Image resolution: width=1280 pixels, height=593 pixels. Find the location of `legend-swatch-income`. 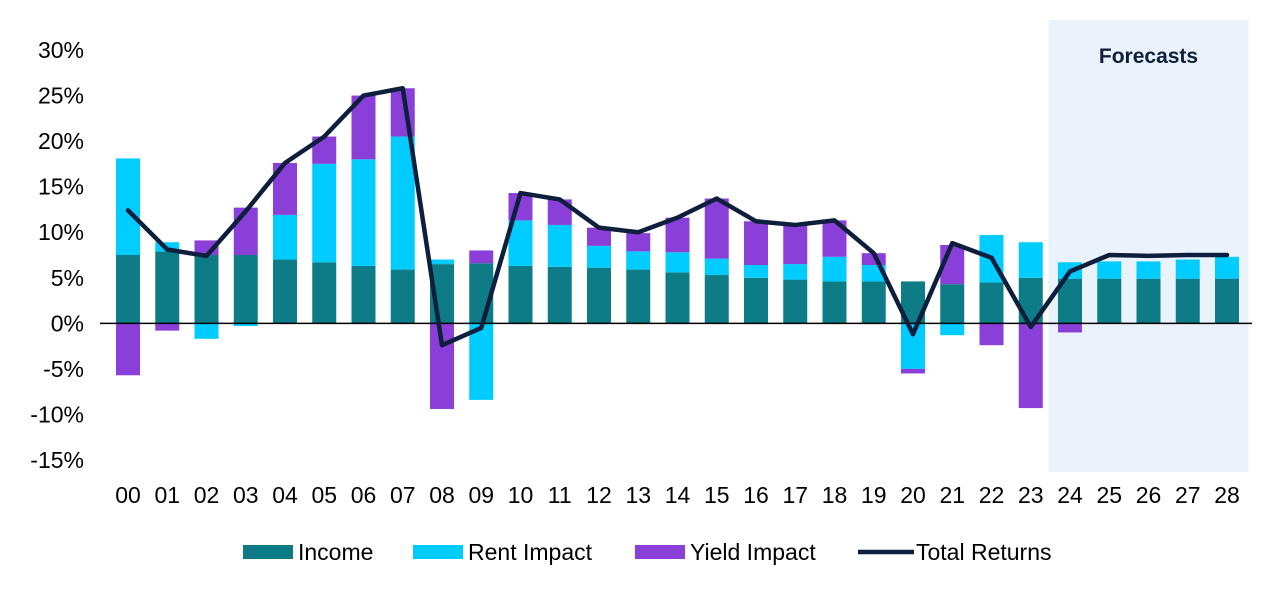

legend-swatch-income is located at coordinates (268, 552).